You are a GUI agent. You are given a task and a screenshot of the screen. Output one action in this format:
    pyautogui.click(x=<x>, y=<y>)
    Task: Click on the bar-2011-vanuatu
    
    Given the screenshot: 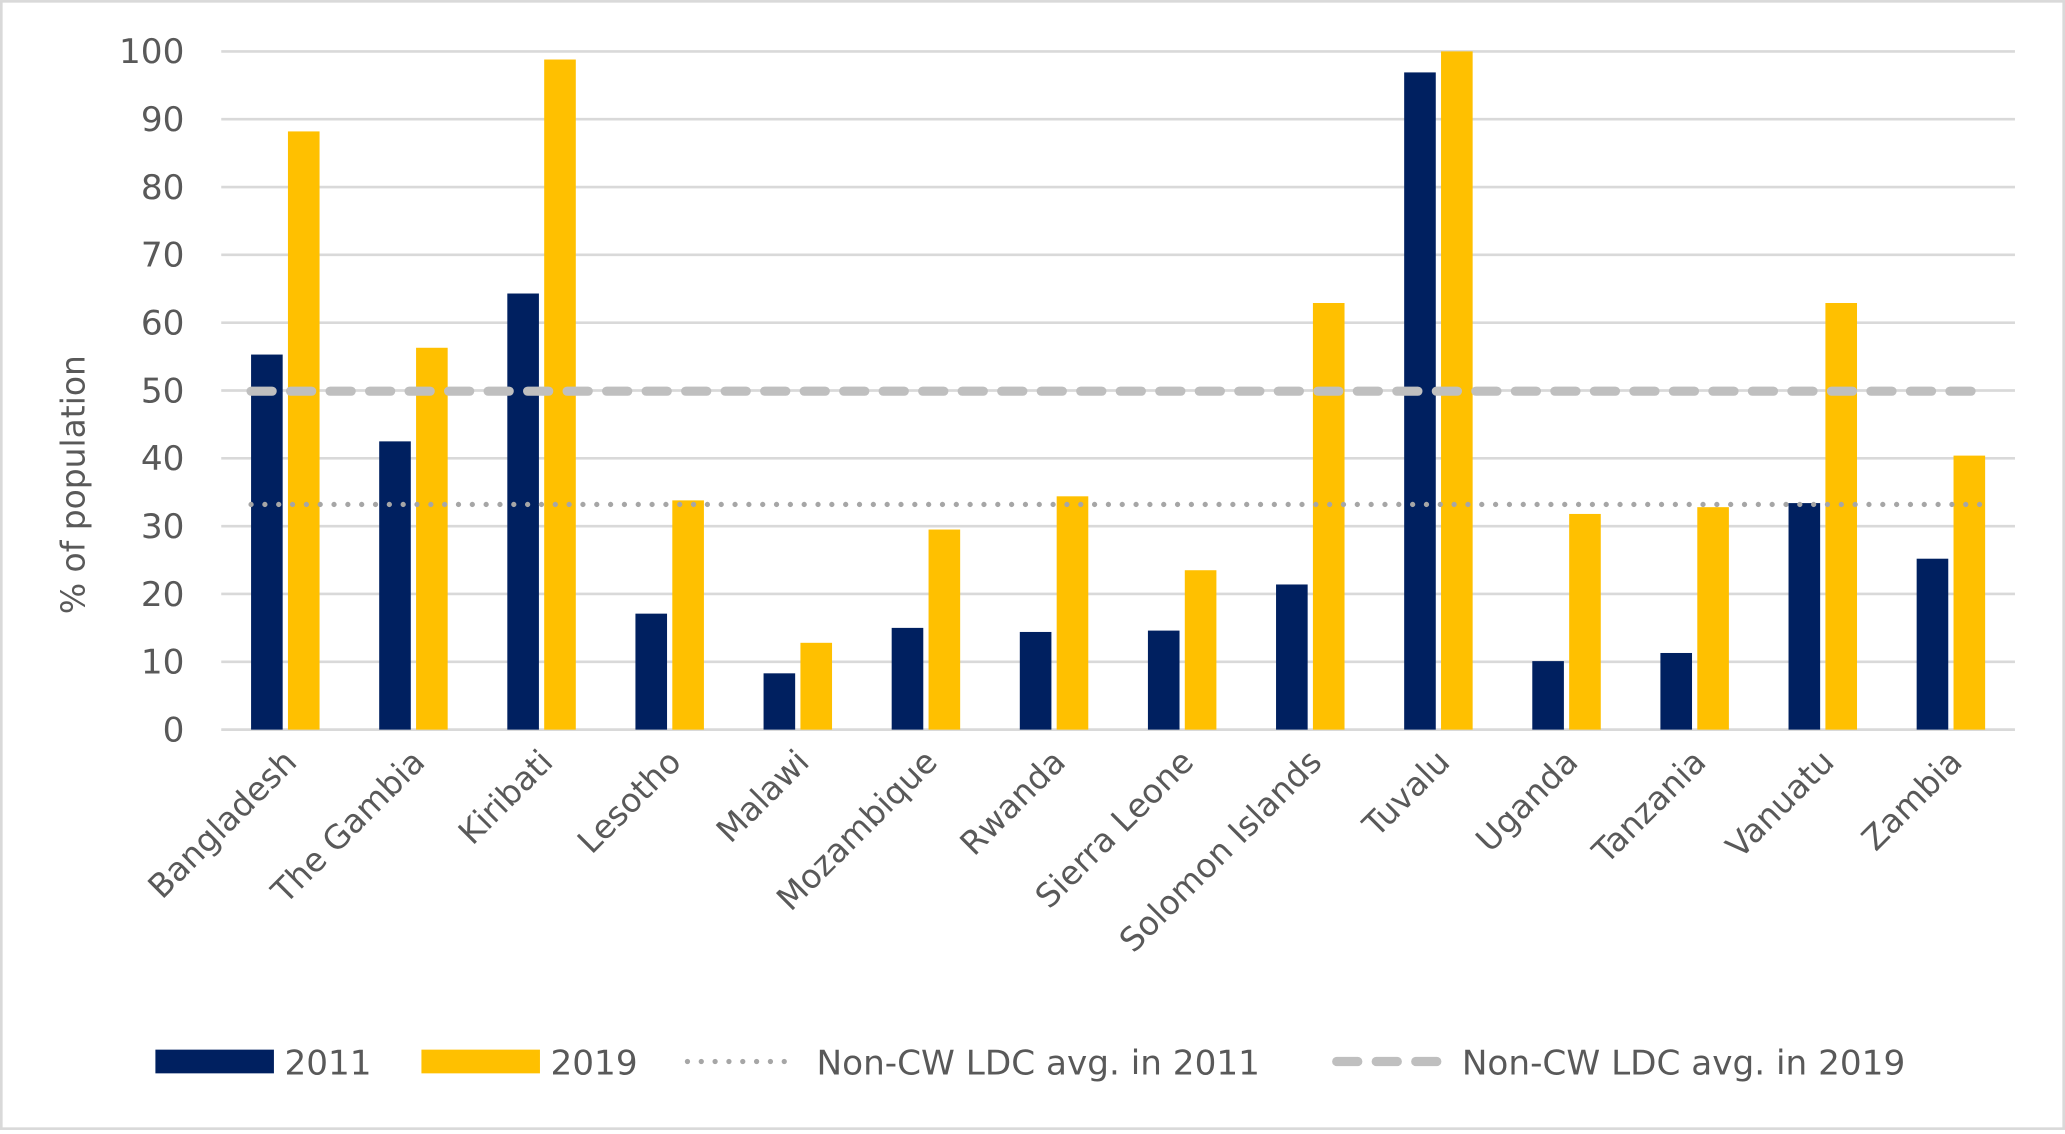 What is the action you would take?
    pyautogui.click(x=1804, y=616)
    